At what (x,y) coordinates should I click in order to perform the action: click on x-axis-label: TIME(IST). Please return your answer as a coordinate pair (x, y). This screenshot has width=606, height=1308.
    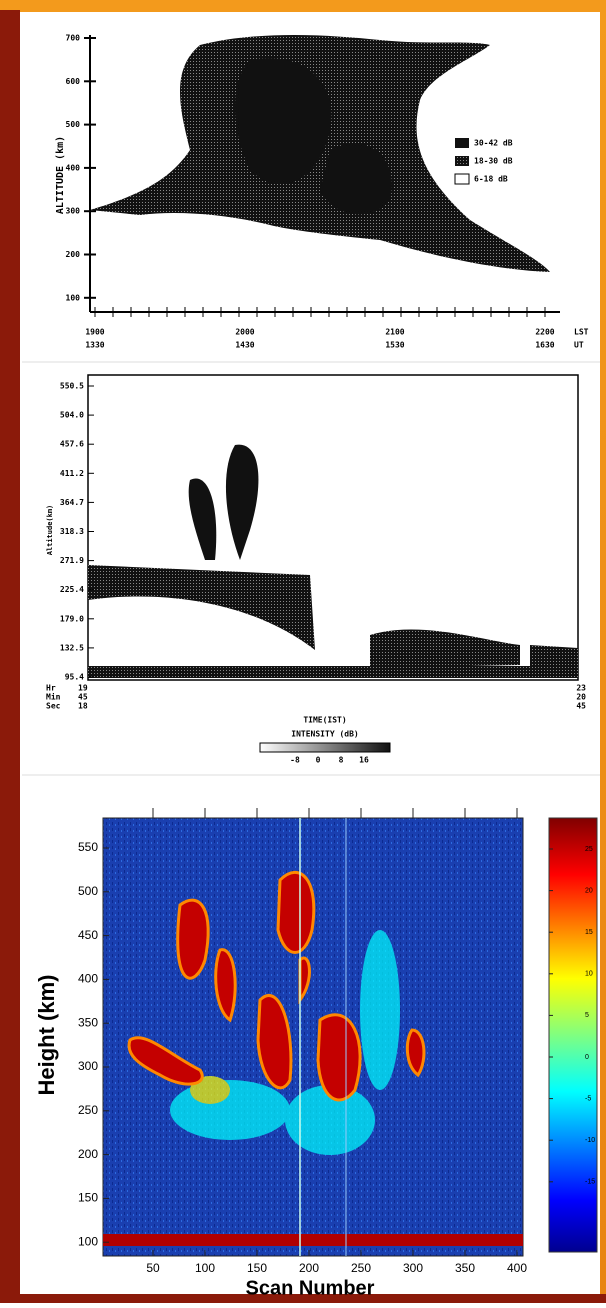
    Looking at the image, I should click on (324, 720).